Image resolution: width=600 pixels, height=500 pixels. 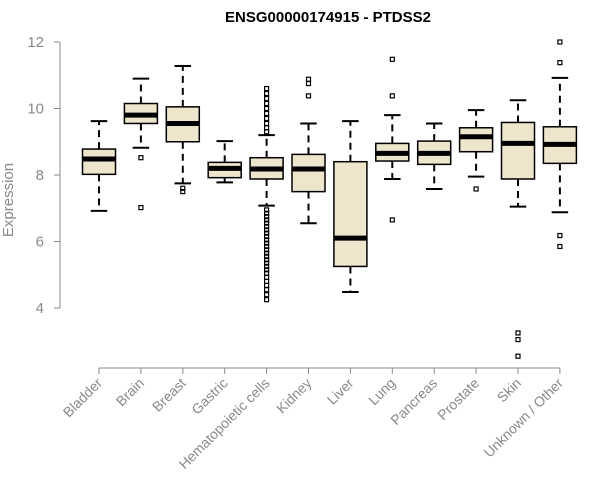 I want to click on y-axis-label: Expression, so click(x=8, y=200).